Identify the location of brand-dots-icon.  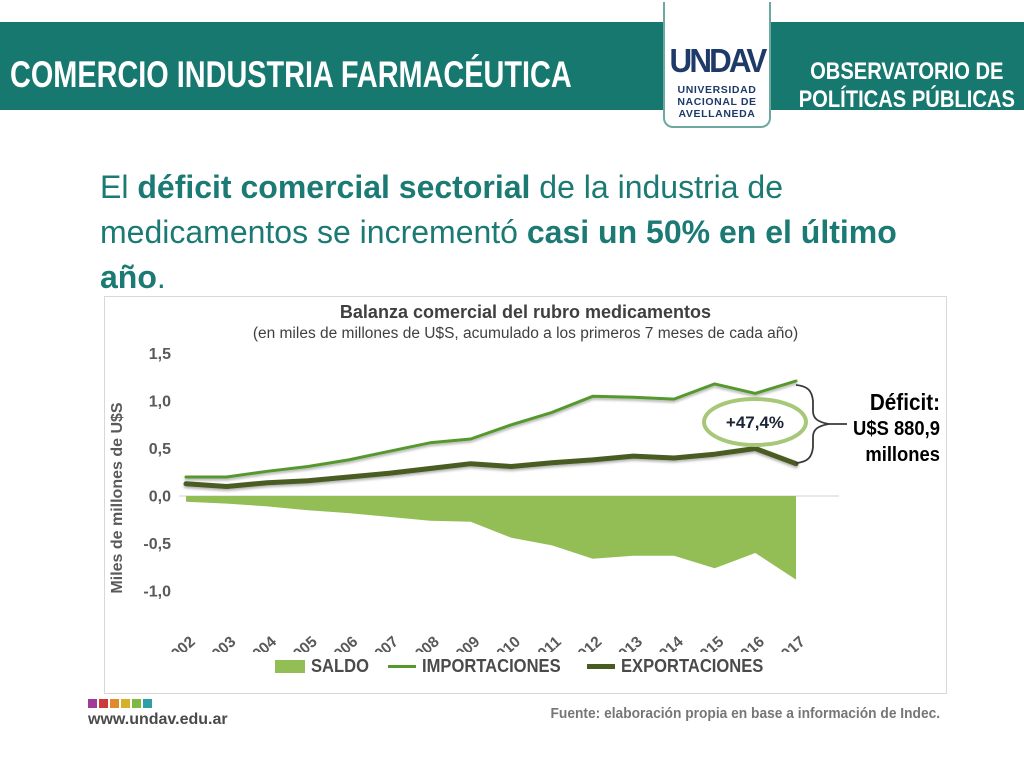
(158, 703).